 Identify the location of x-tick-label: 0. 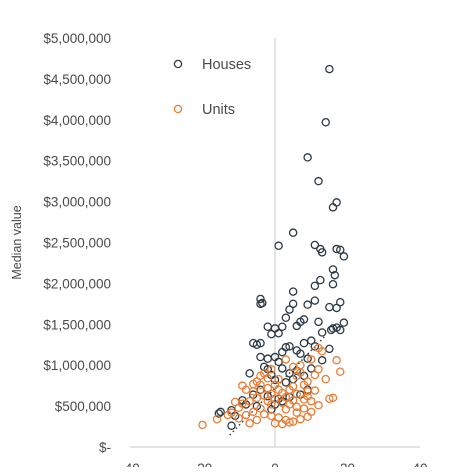
(275, 464).